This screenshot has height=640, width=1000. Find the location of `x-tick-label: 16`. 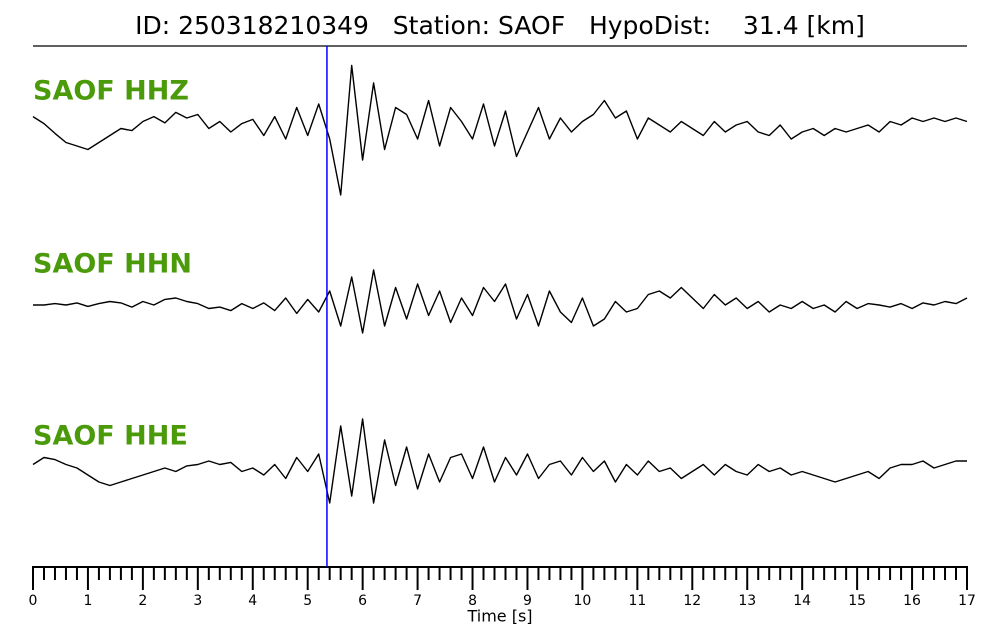

x-tick-label: 16 is located at coordinates (912, 601).